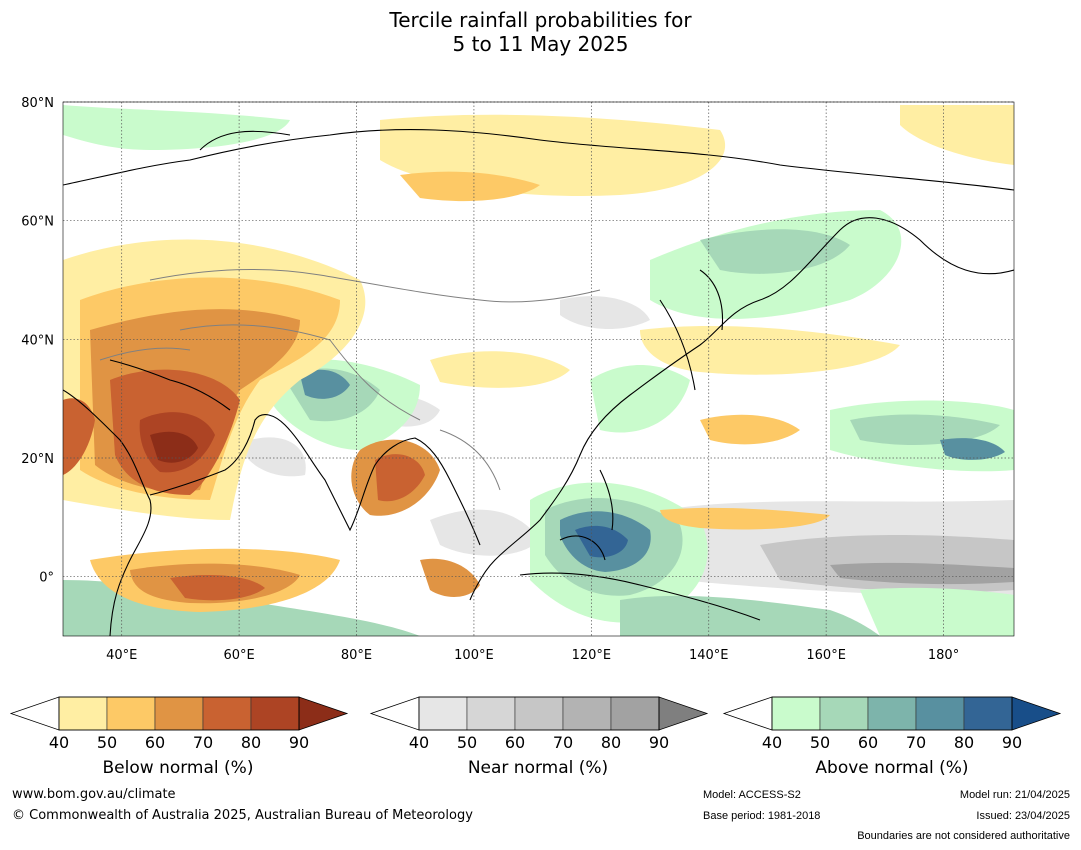 The image size is (1081, 850). Describe the element at coordinates (592, 655) in the screenshot. I see `longitude-tick-label: 120°E` at that location.